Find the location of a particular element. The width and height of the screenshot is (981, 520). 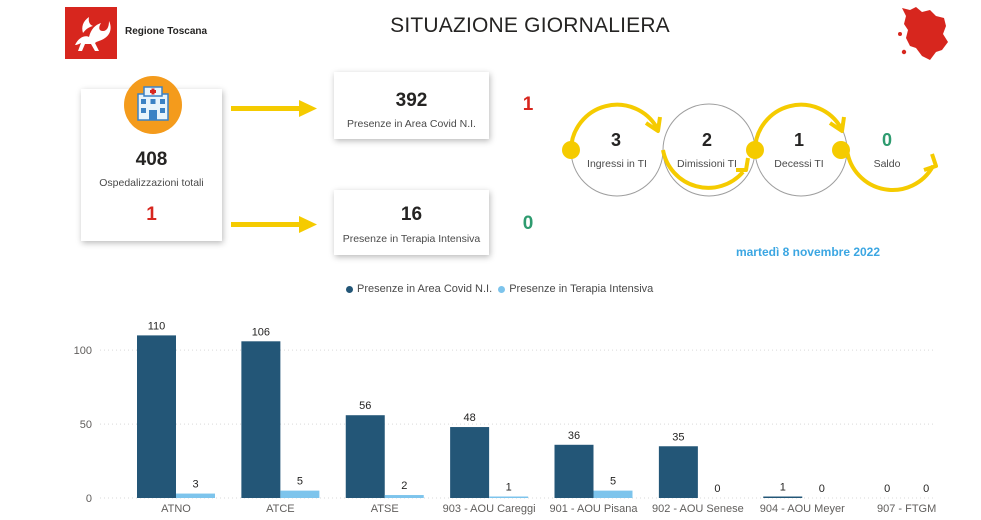

ti-value: 16 is located at coordinates (411, 214).